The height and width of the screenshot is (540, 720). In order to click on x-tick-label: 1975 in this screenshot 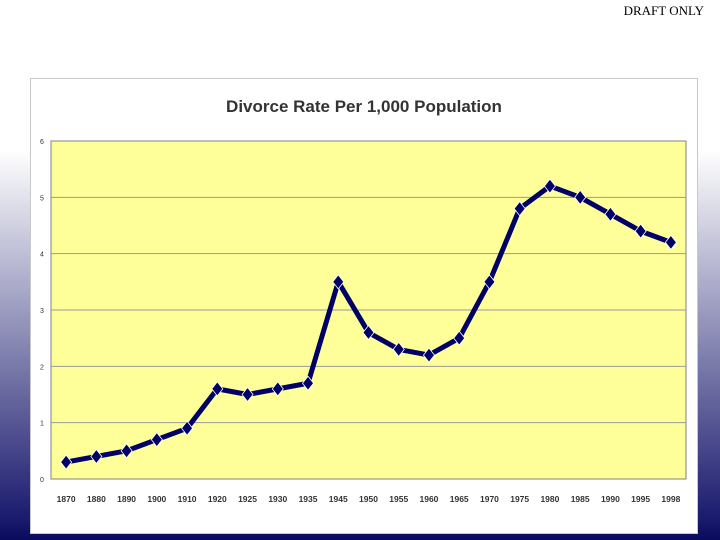, I will do `click(519, 499)`.